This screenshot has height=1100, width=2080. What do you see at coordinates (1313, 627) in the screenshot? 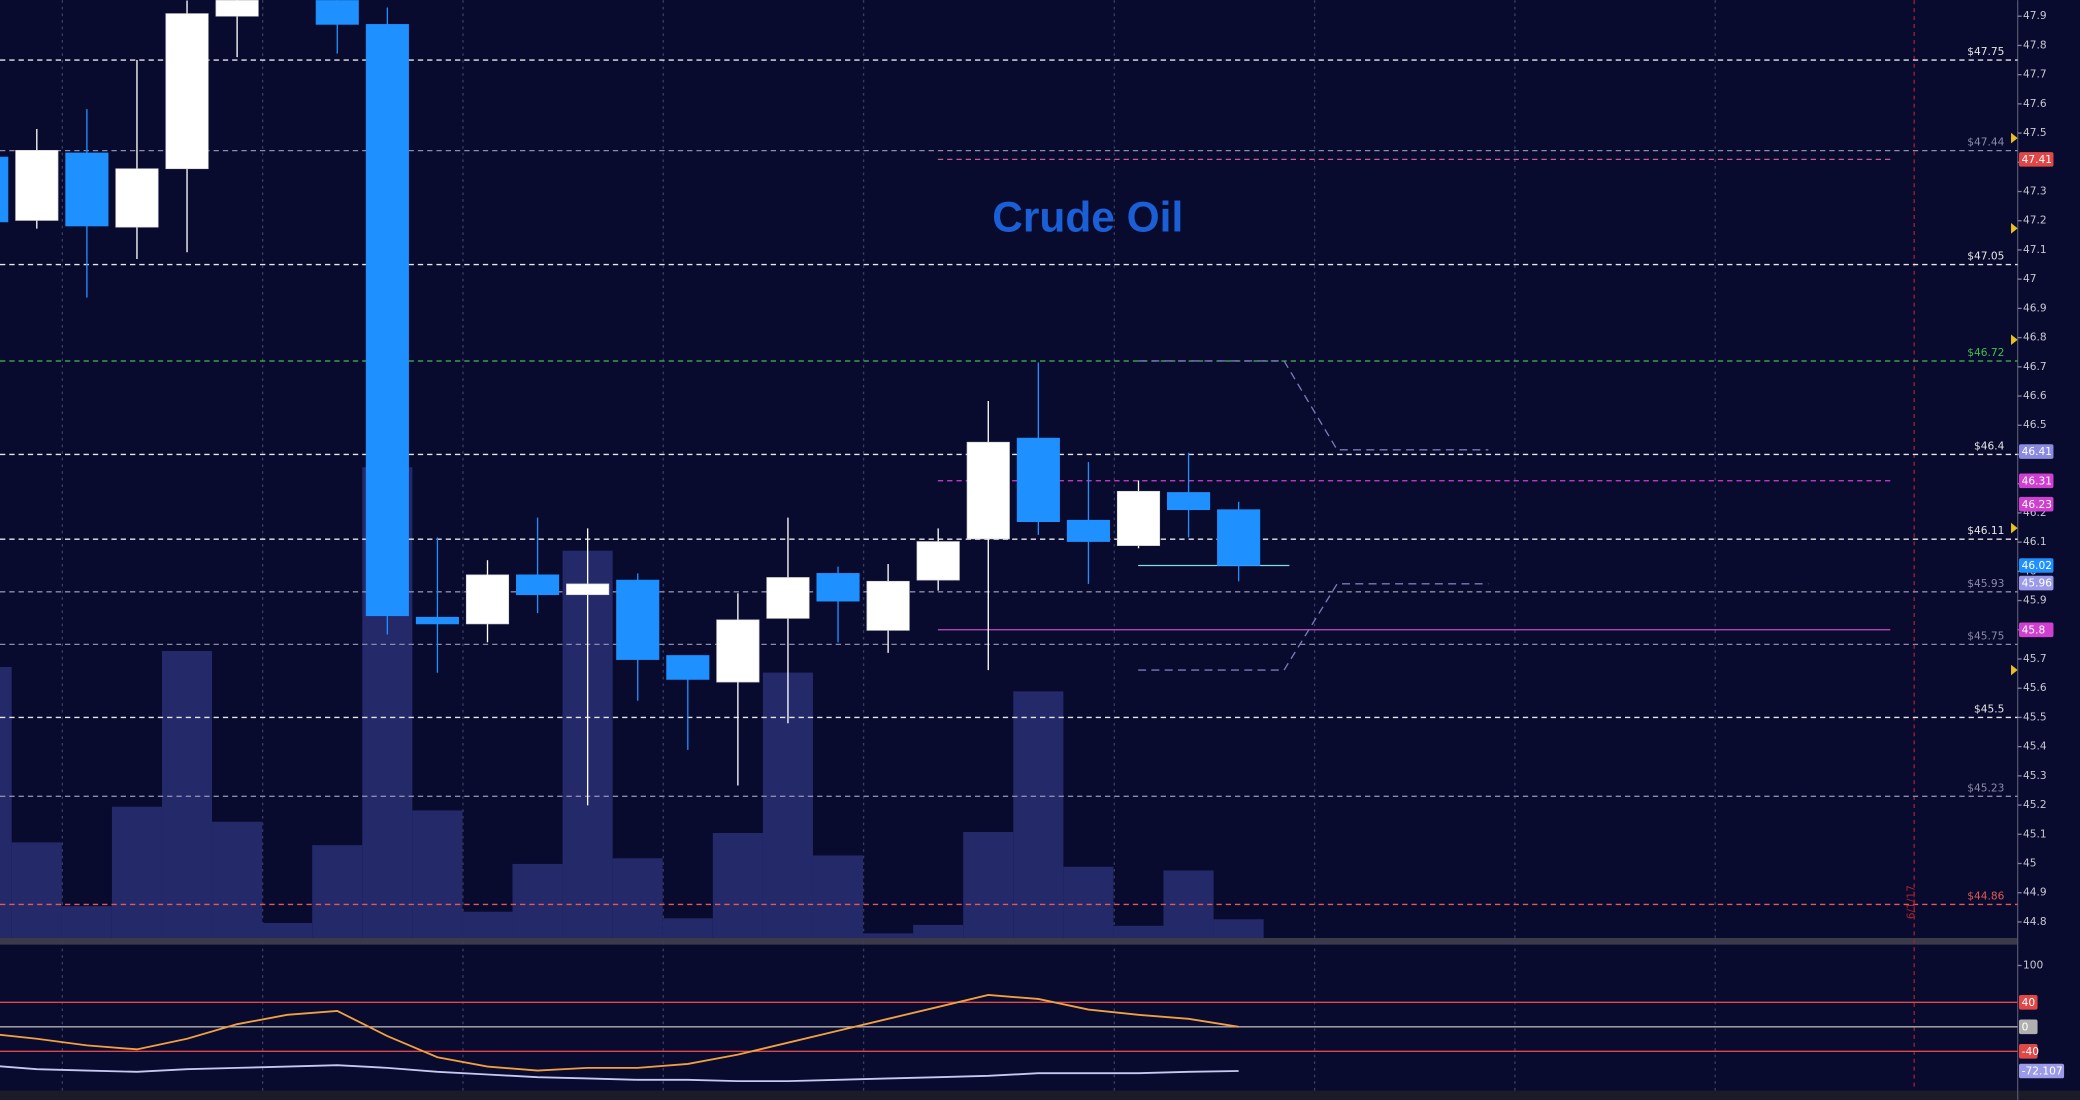
I see `projection-lower` at bounding box center [1313, 627].